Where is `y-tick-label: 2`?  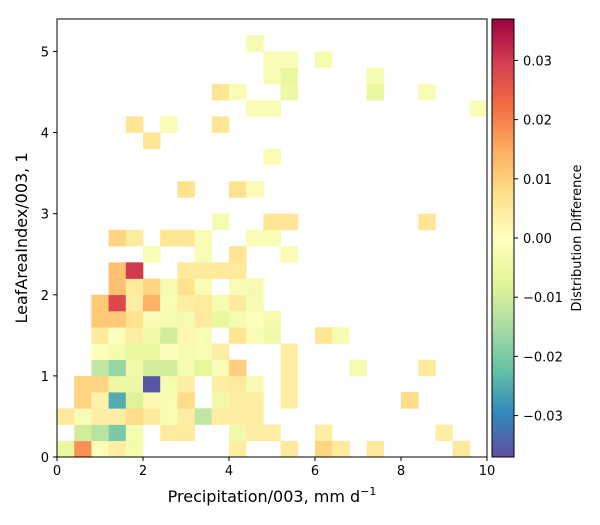 y-tick-label: 2 is located at coordinates (45, 296).